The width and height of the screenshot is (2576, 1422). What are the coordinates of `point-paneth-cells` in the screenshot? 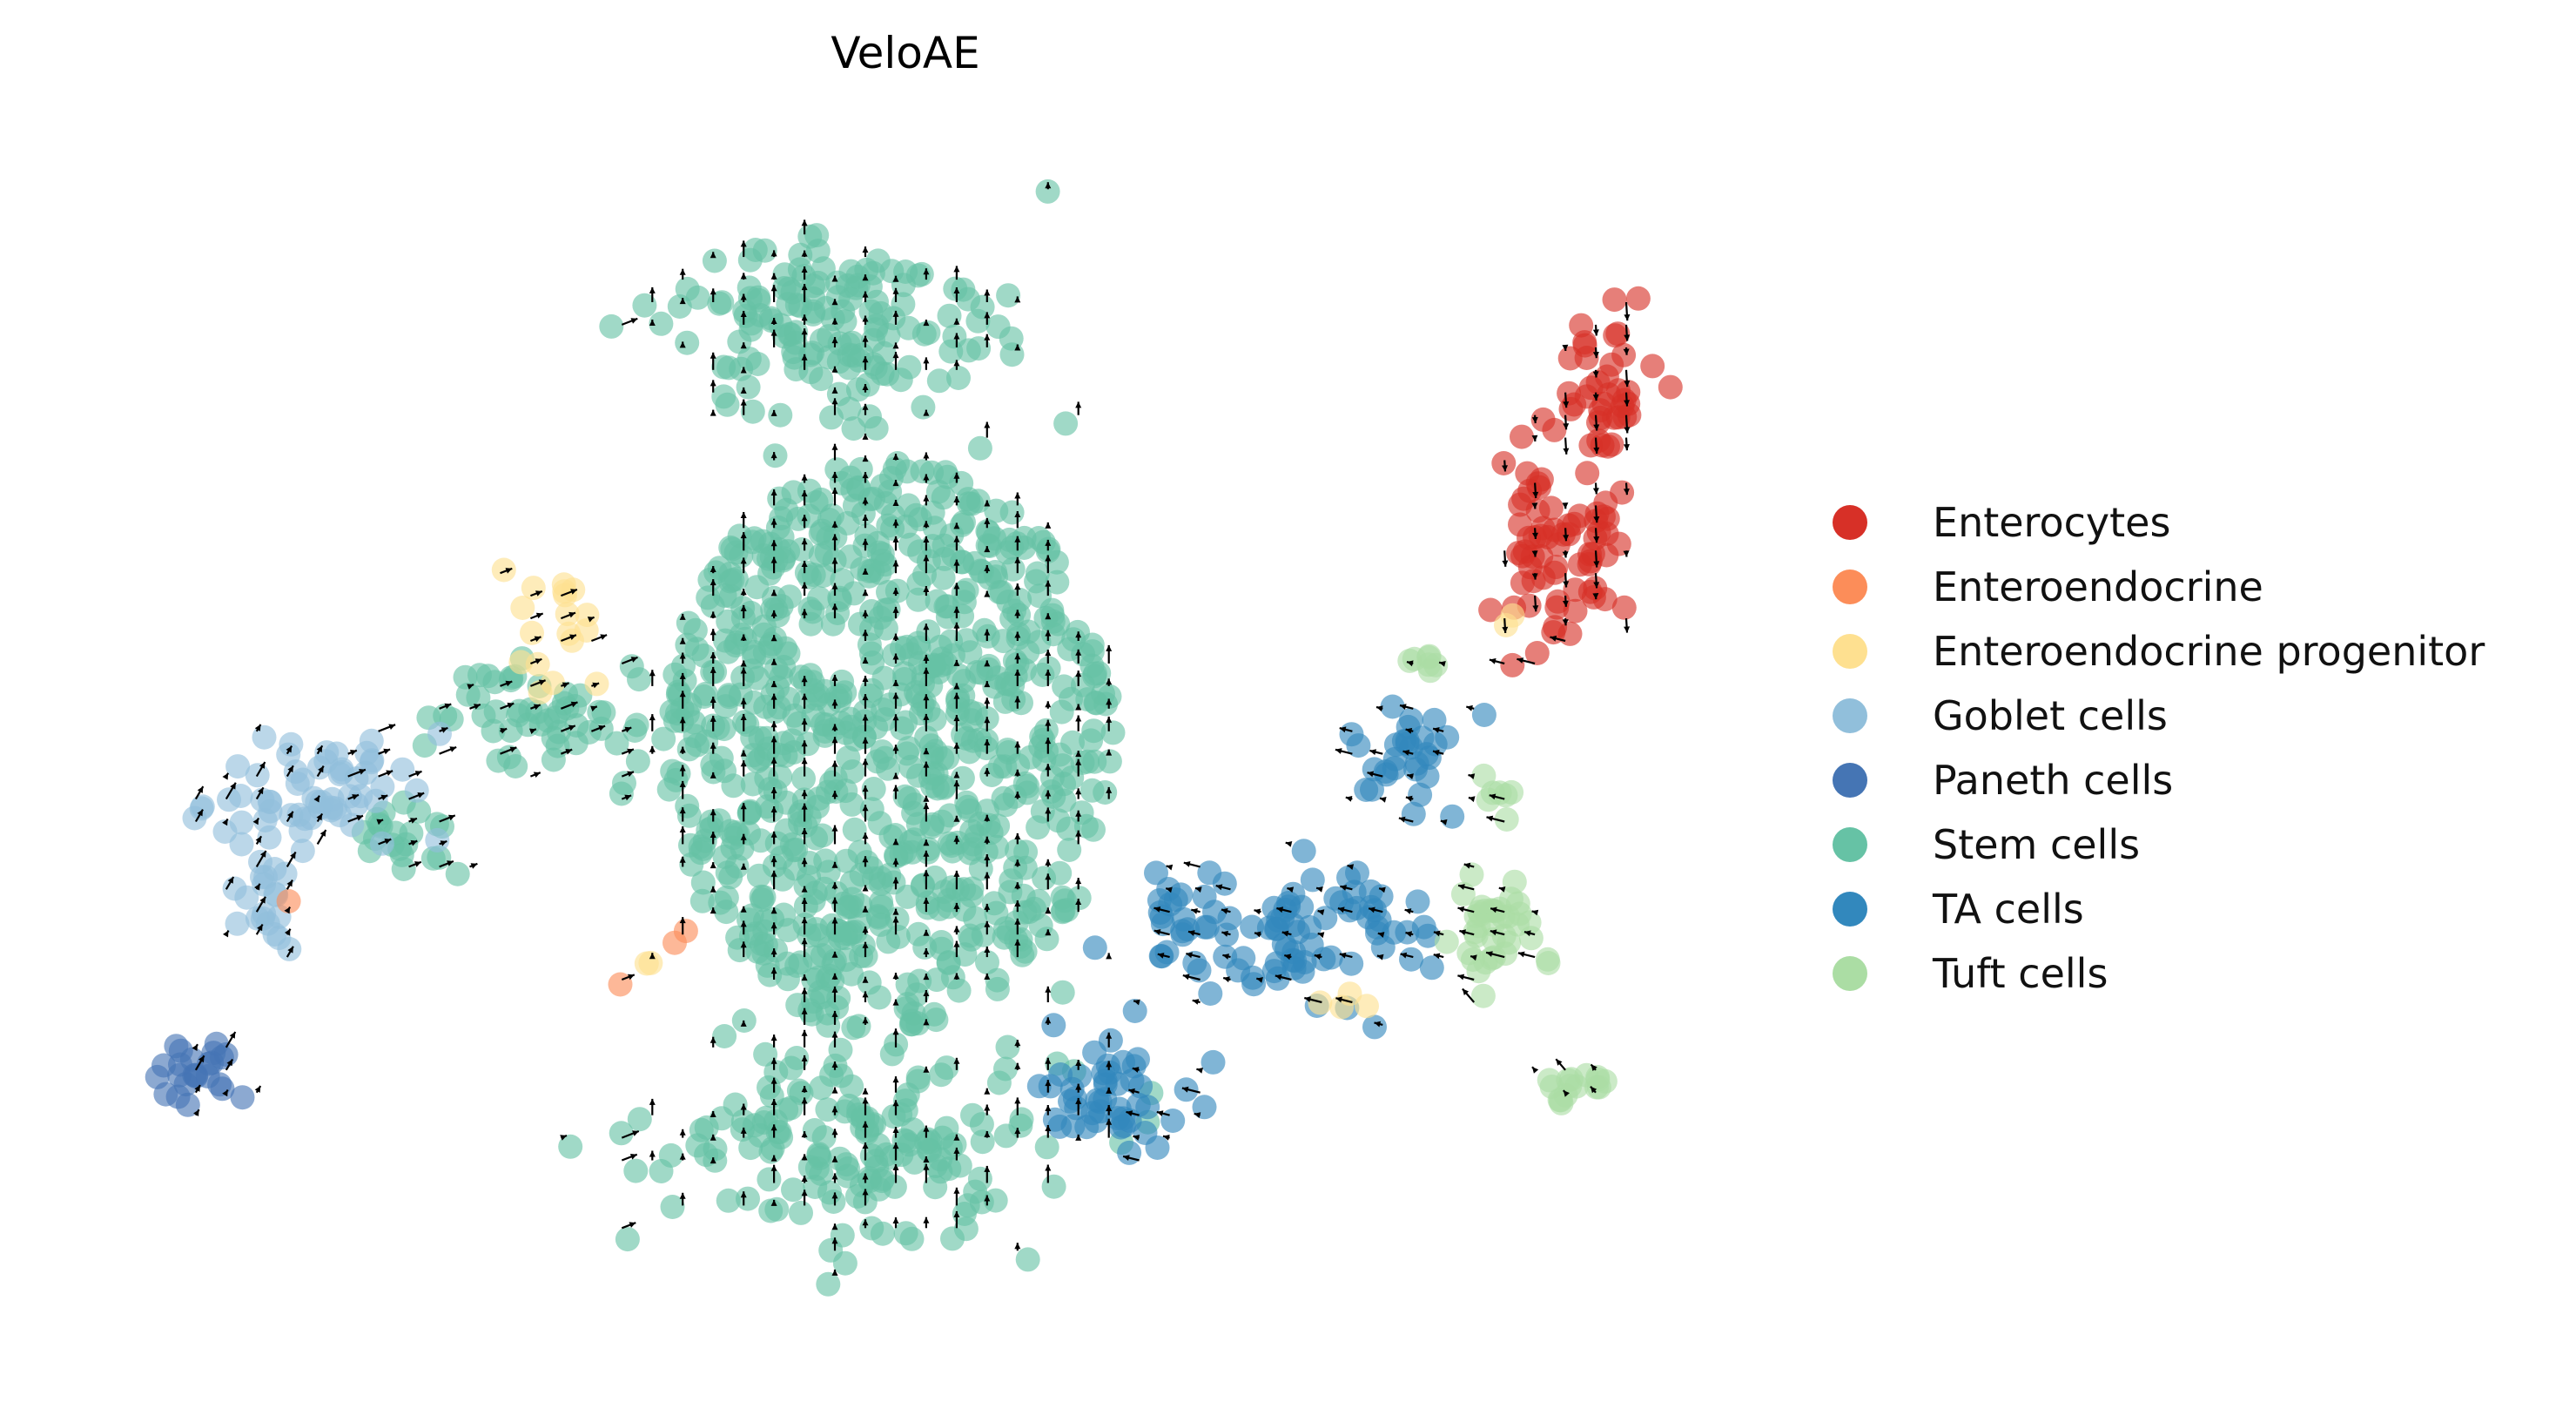 It's located at (180, 1050).